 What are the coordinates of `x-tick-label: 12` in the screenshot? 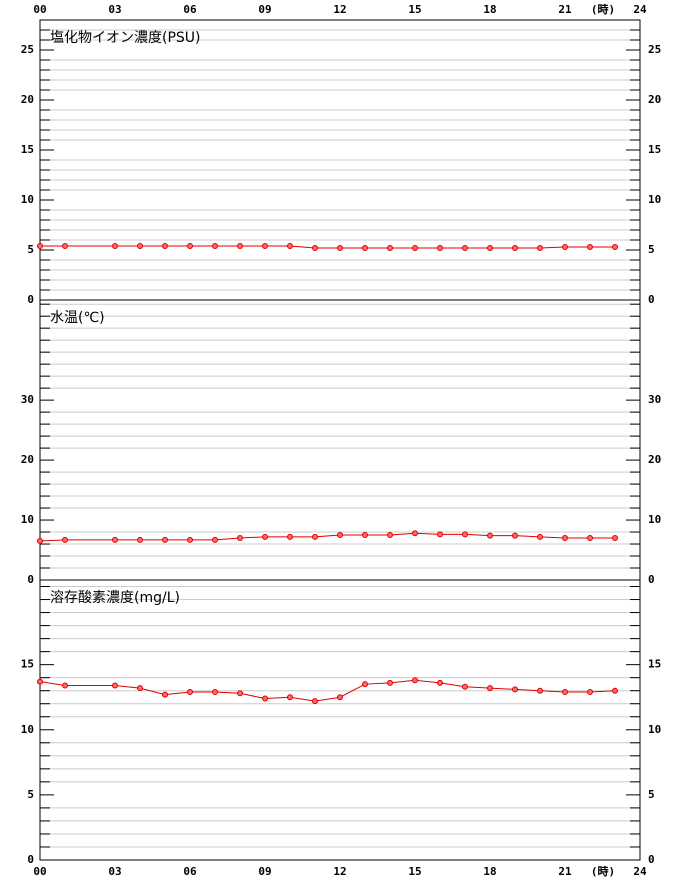 It's located at (339, 9).